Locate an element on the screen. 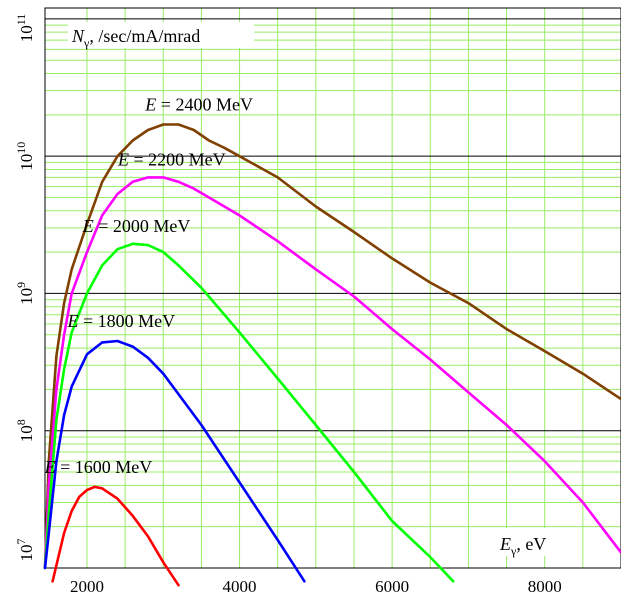 The width and height of the screenshot is (621, 598). x-tick-label: 2000 is located at coordinates (87, 586).